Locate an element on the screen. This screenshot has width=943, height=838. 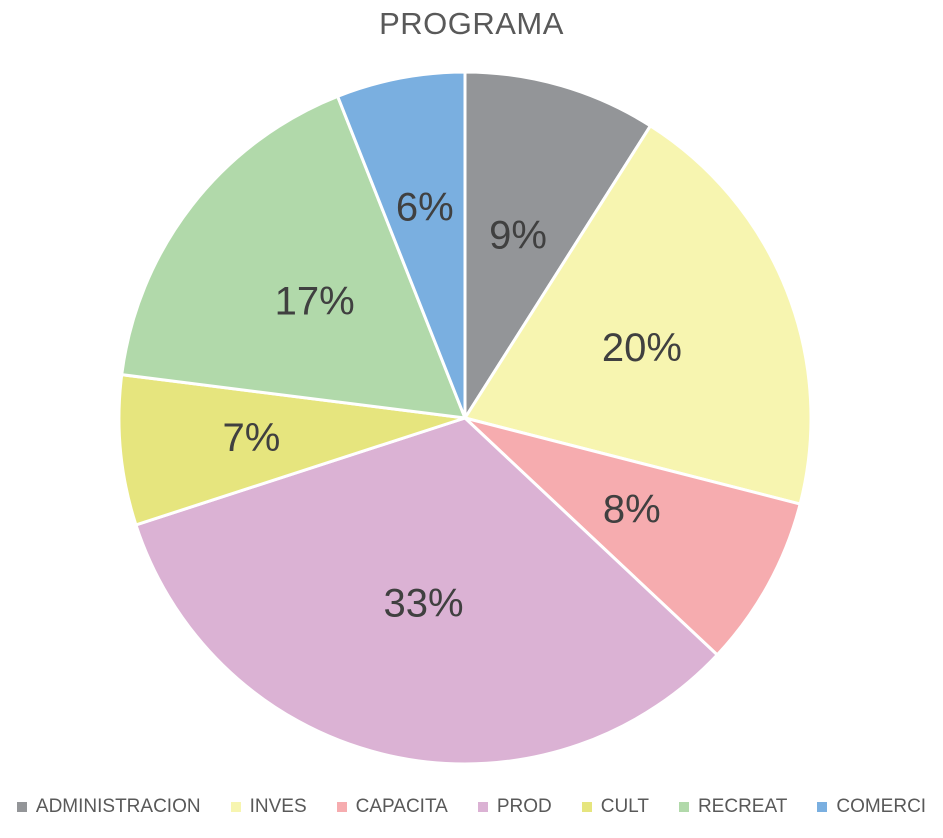
legend-item-cult: CULT is located at coordinates (615, 807).